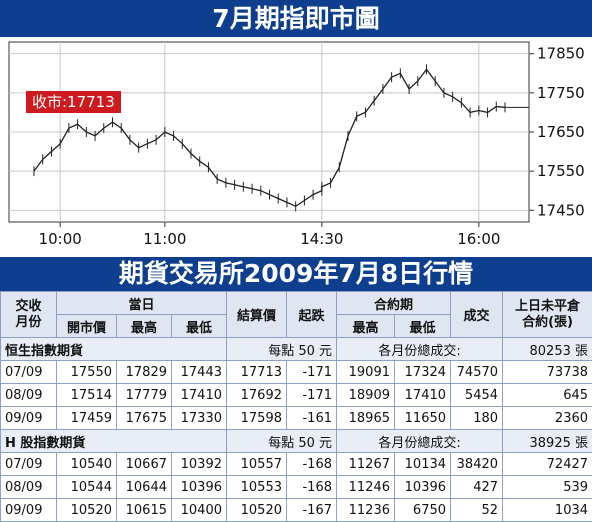 This screenshot has width=592, height=522. I want to click on col-month: 交收 月份, so click(29, 315).